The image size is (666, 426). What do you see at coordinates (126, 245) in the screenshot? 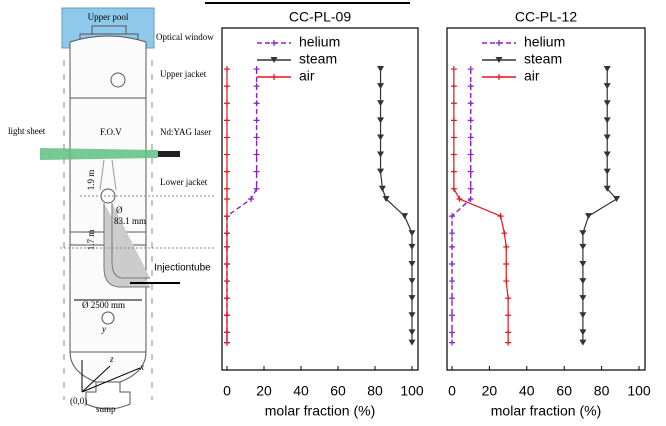
I see `injection-tube` at bounding box center [126, 245].